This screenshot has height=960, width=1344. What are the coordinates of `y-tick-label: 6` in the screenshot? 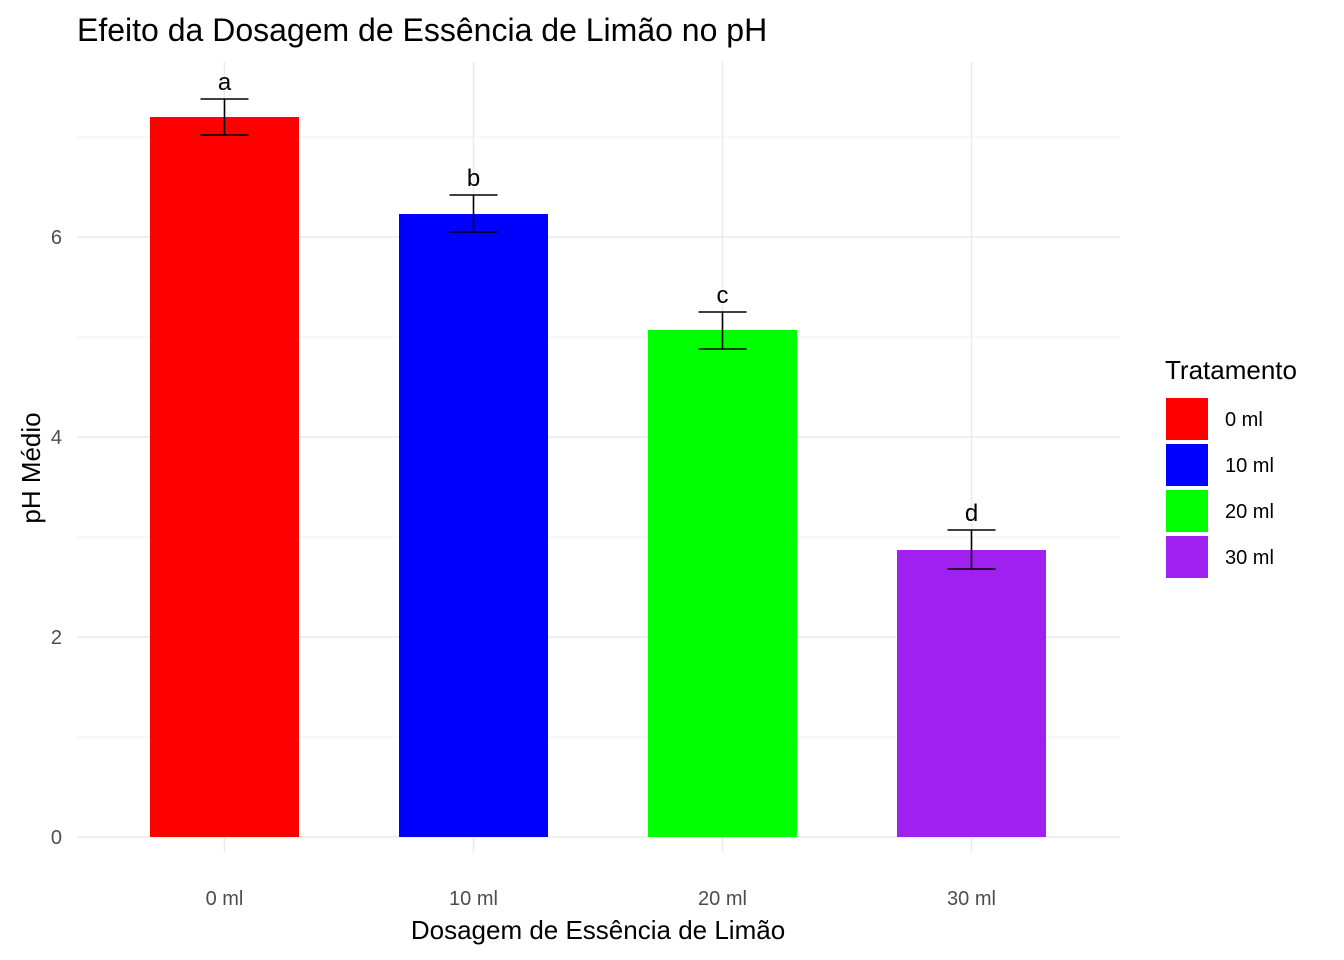 It's located at (56, 238).